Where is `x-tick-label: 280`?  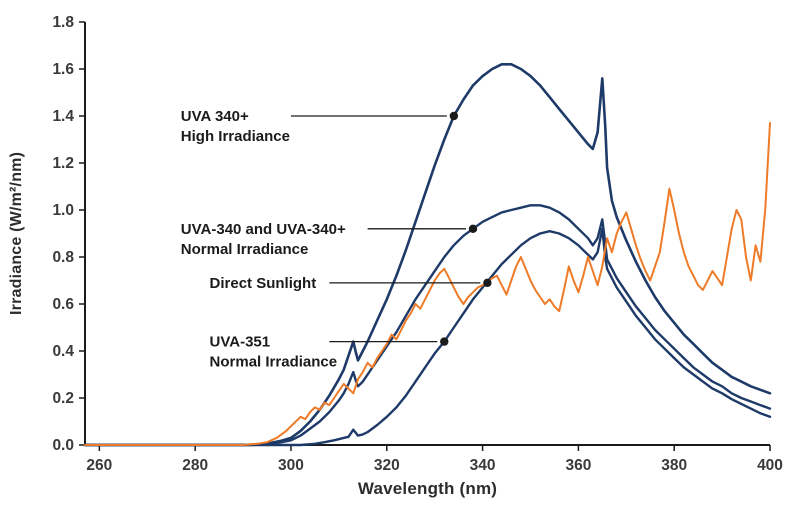 x-tick-label: 280 is located at coordinates (195, 465).